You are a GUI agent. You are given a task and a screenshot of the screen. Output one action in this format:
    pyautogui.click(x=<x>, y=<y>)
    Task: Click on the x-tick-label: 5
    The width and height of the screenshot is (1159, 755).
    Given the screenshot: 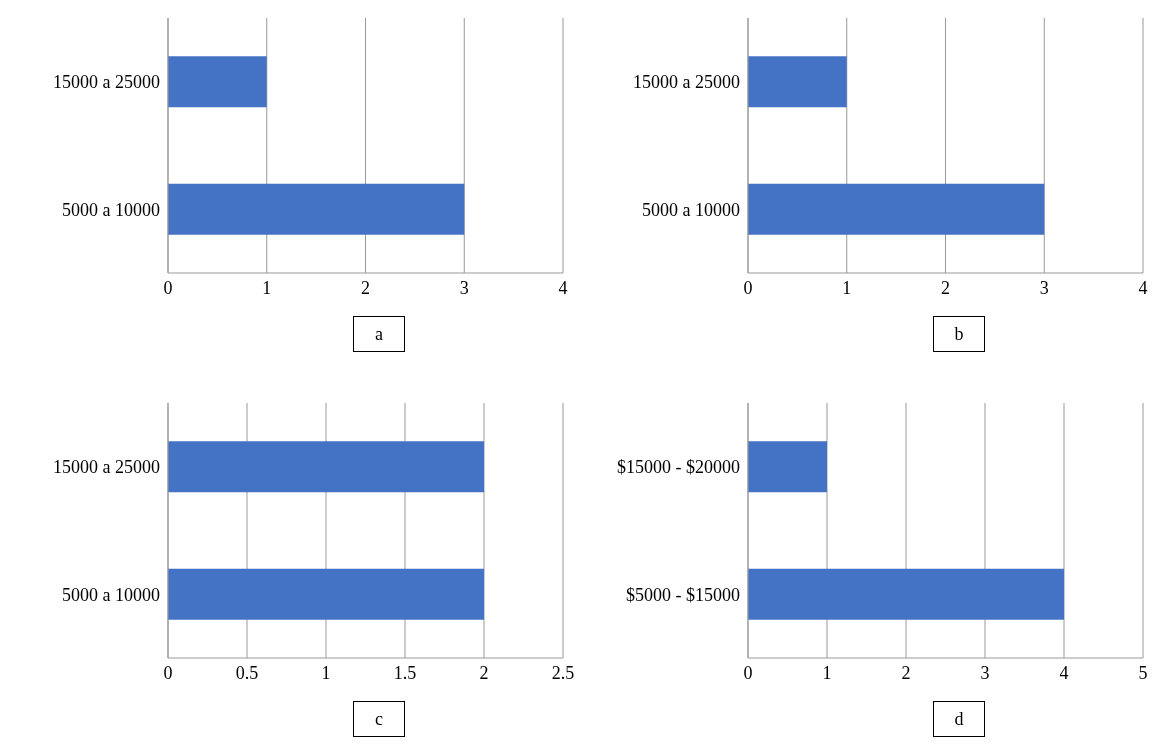 What is the action you would take?
    pyautogui.click(x=1143, y=672)
    